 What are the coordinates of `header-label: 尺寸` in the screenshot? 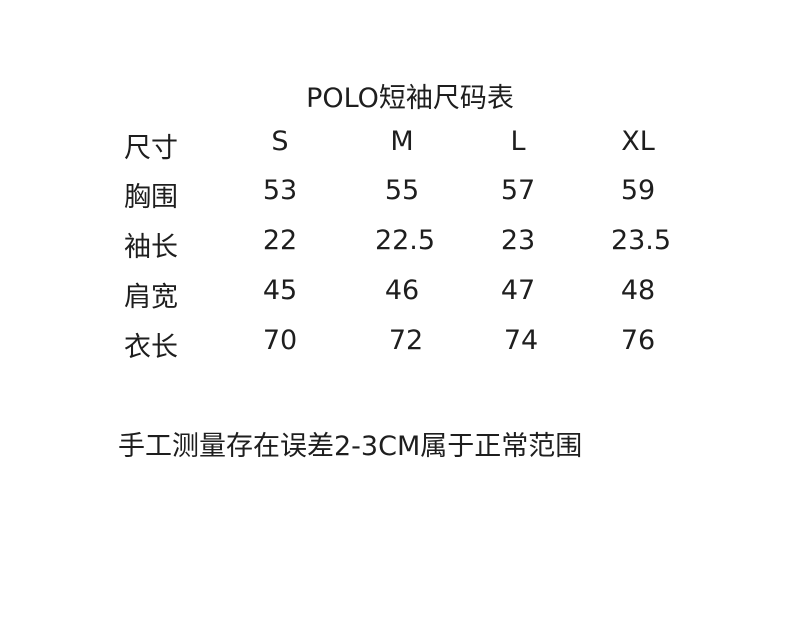 It's located at (151, 148).